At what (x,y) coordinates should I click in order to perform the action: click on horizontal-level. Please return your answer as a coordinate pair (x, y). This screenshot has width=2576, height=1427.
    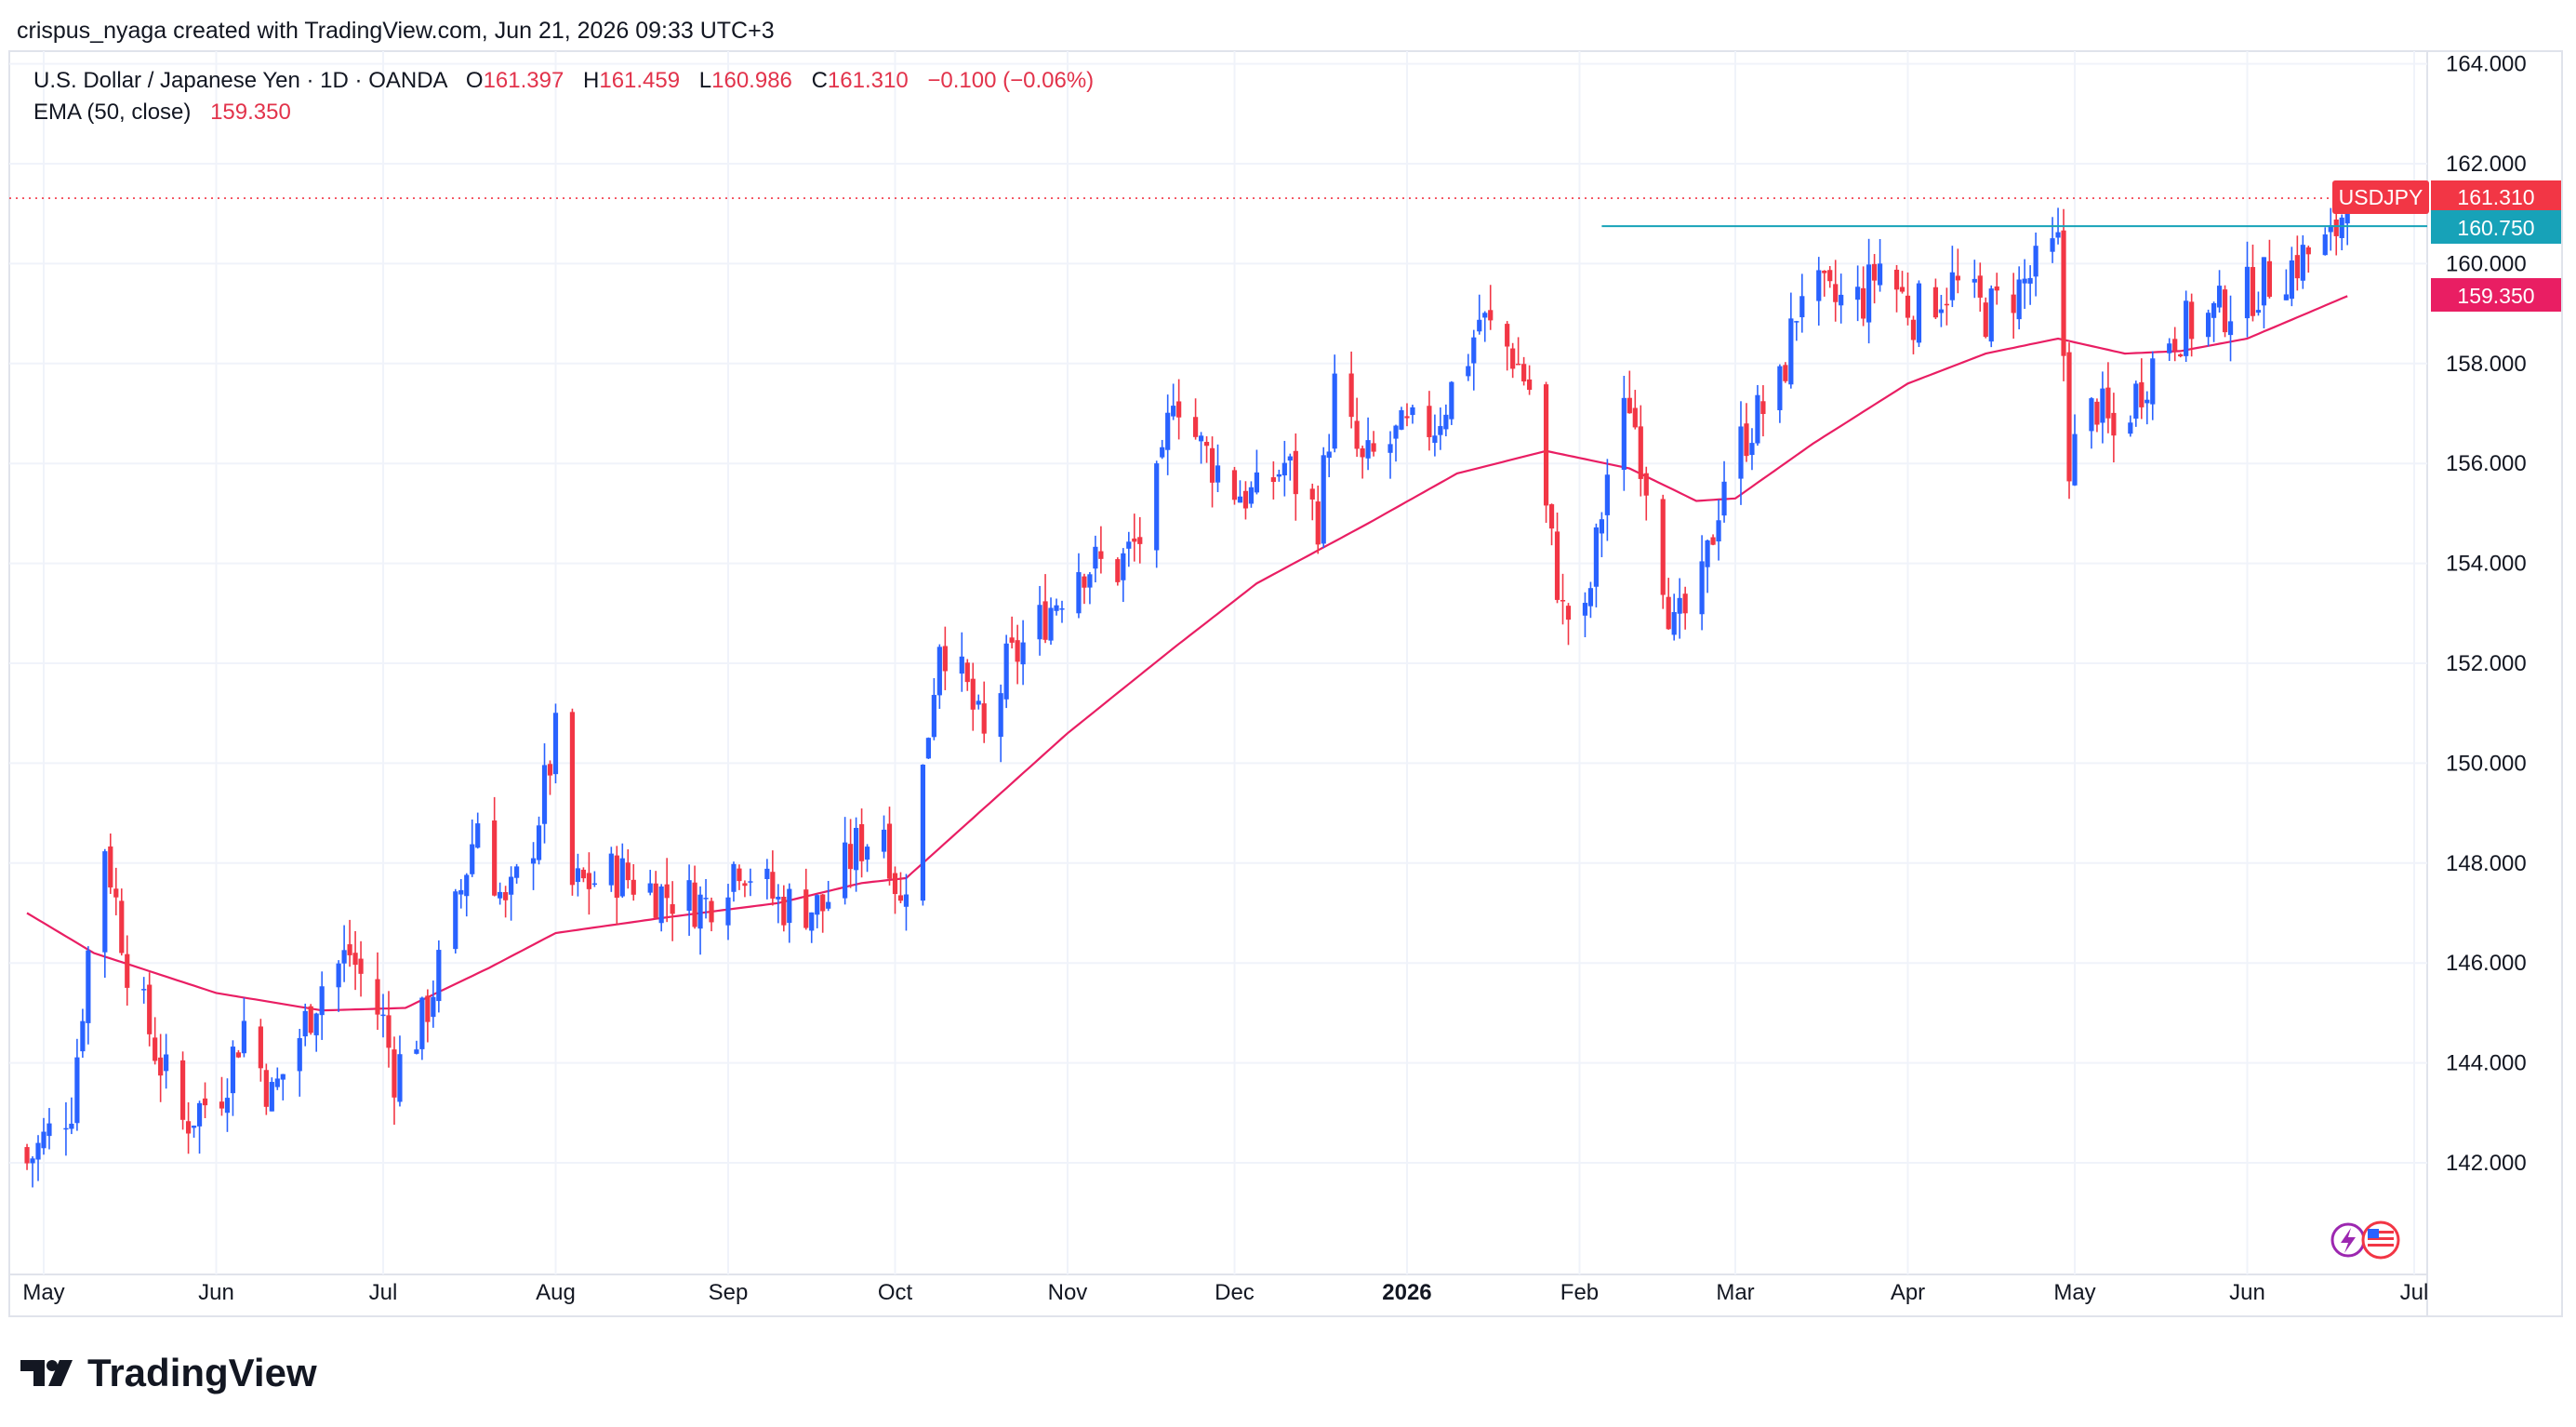
    Looking at the image, I should click on (1218, 212).